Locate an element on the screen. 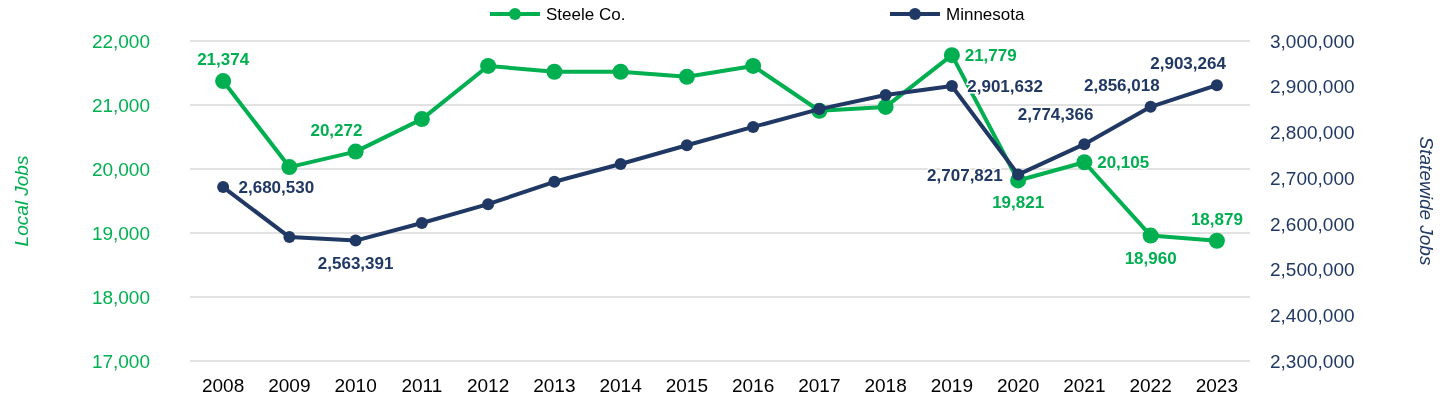 The image size is (1447, 414). data-label: 2,563,391 is located at coordinates (355, 263).